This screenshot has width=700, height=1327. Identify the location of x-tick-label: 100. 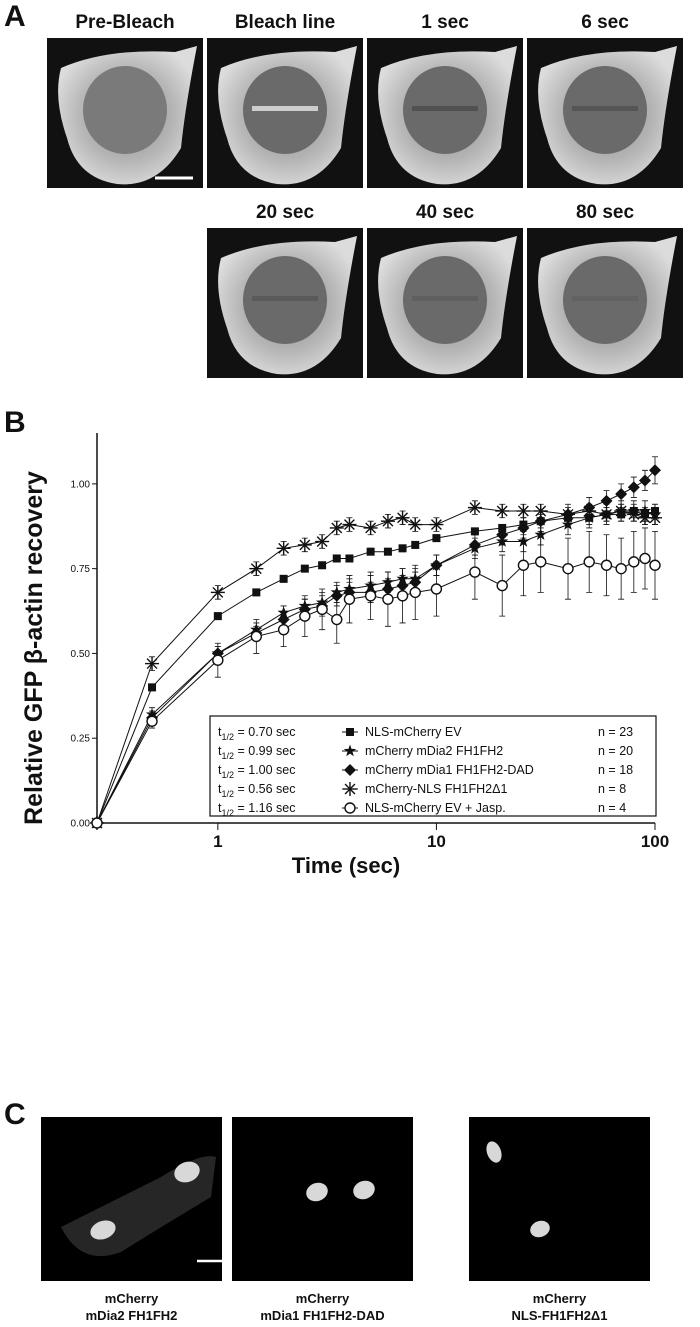
(655, 841).